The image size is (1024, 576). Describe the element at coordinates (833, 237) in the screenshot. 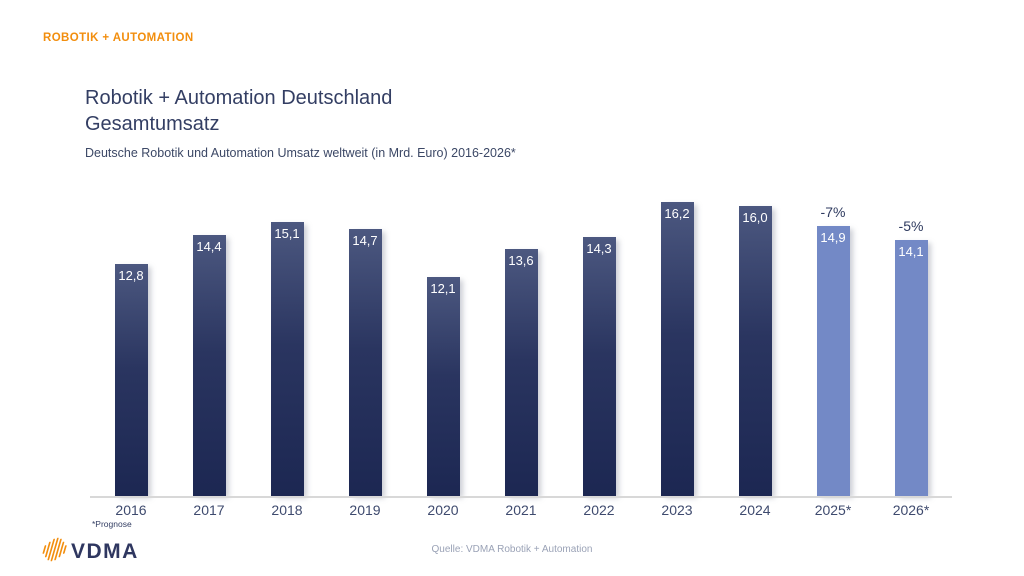

I see `bar-value-label: 14,9` at that location.